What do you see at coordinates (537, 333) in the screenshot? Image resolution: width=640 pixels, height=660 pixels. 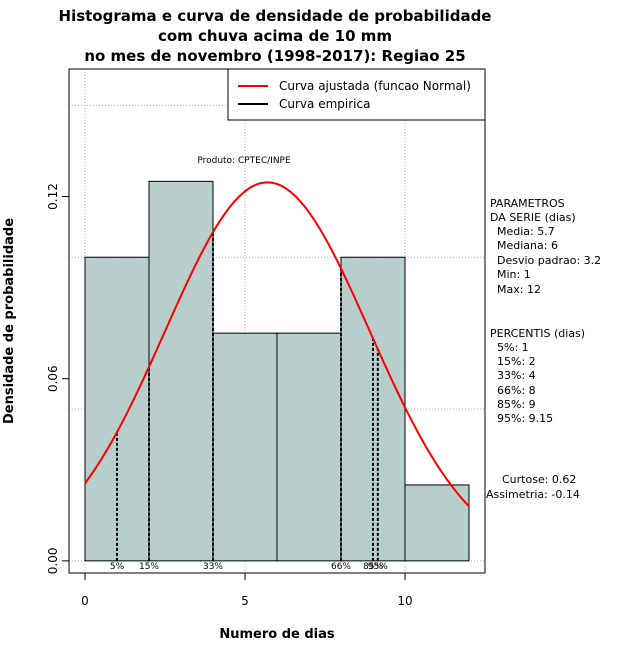 I see `percentis-header: PERCENTIS (dias)` at bounding box center [537, 333].